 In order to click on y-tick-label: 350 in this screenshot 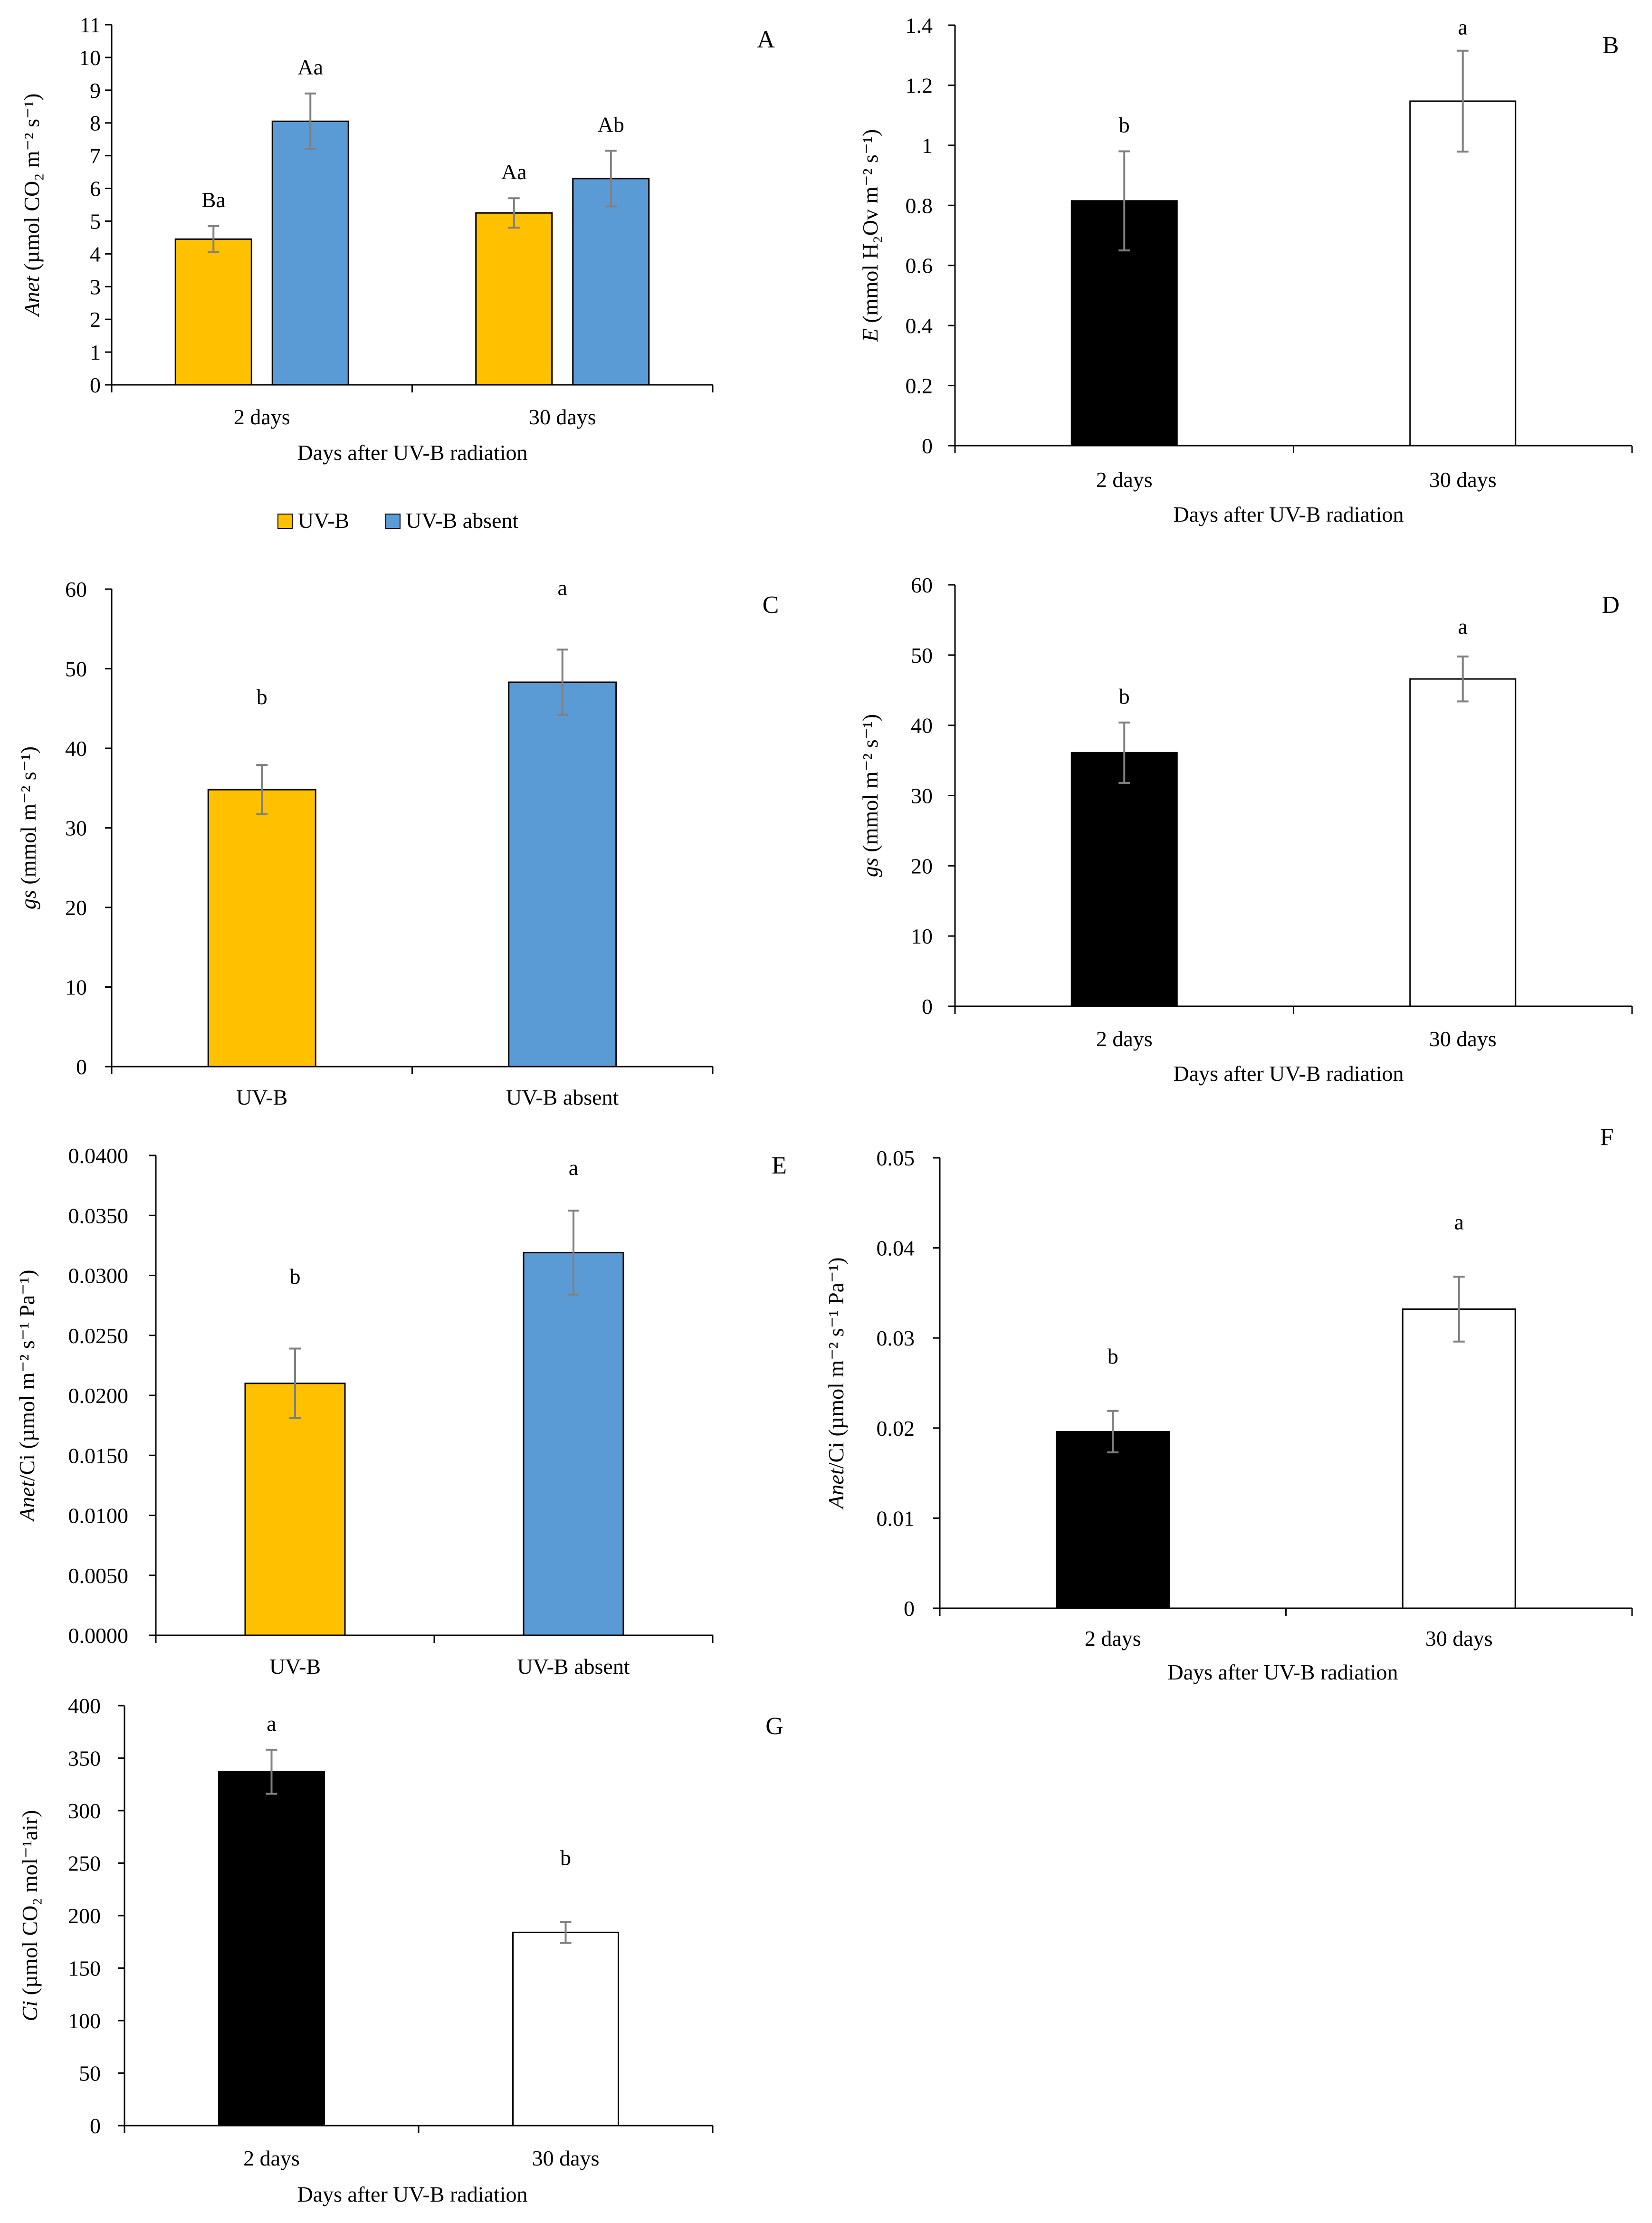, I will do `click(84, 1759)`.